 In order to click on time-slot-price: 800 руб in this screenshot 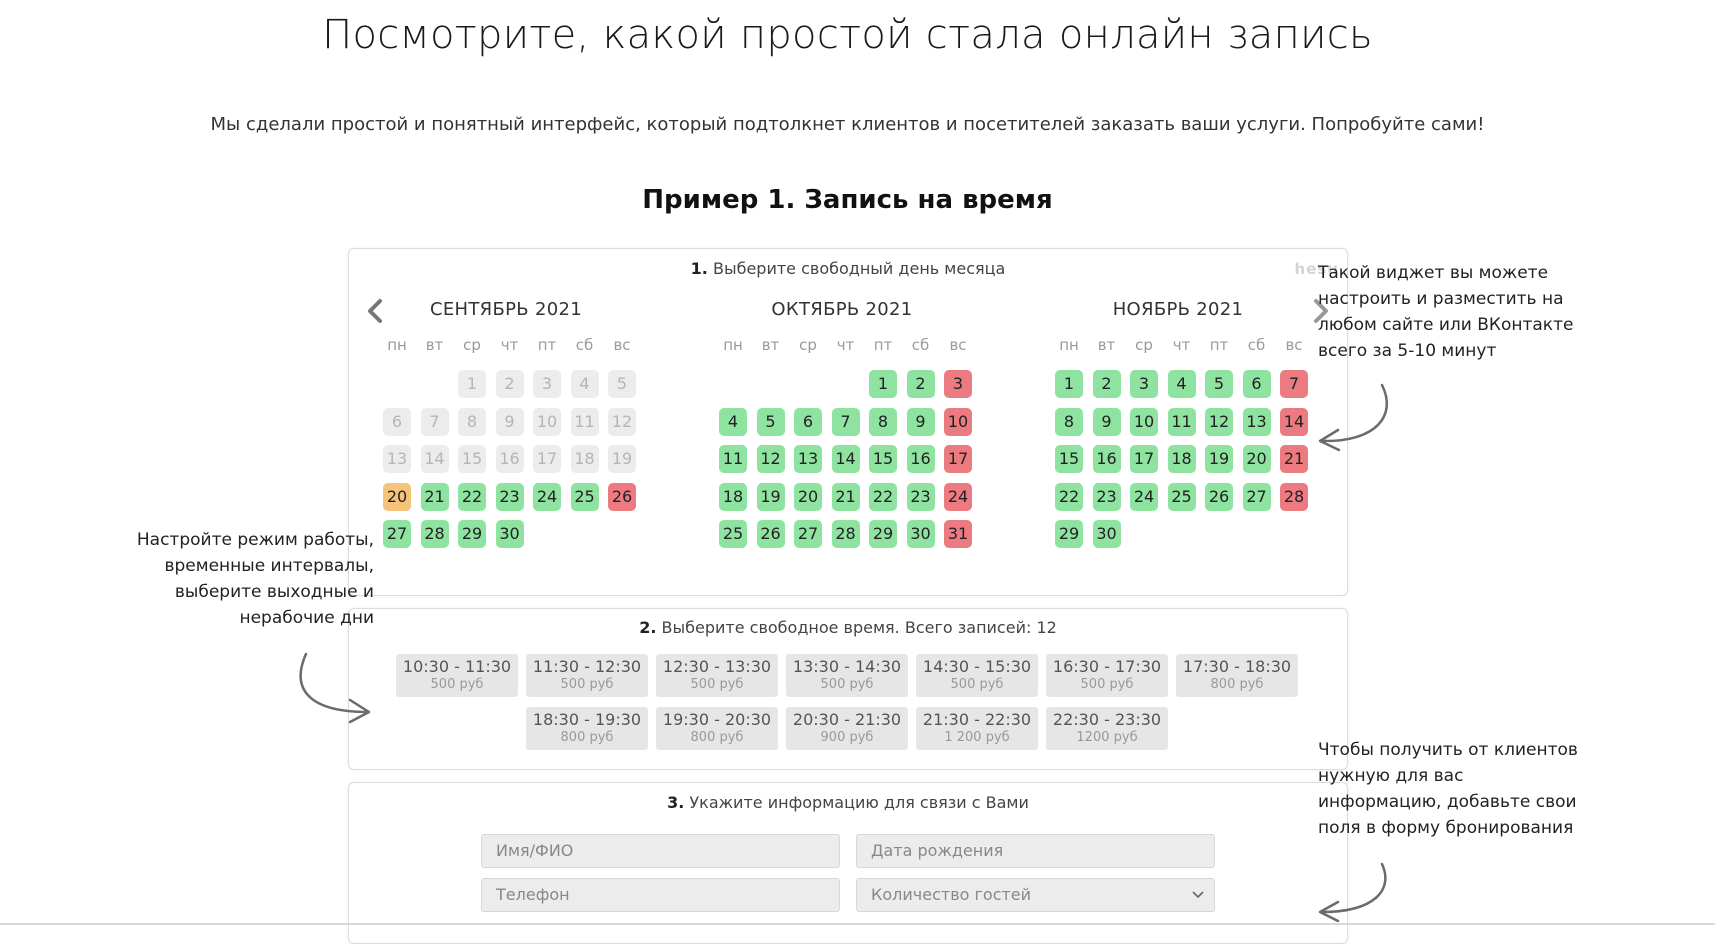, I will do `click(717, 737)`.